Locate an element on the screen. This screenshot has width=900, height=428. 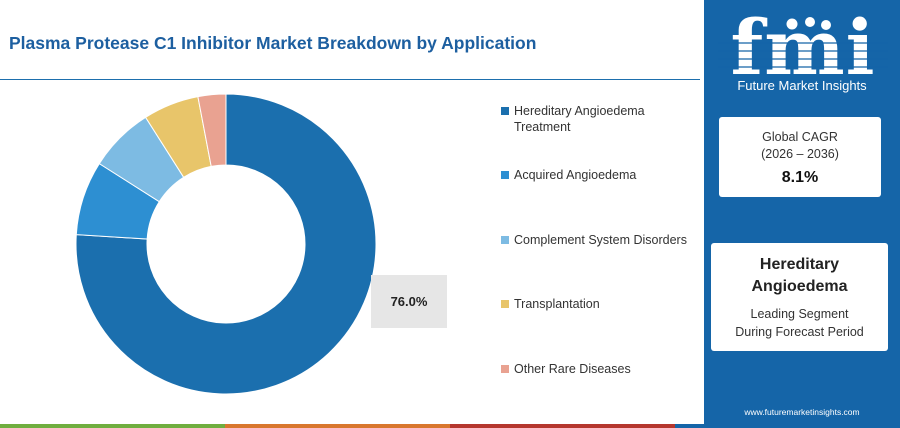
brand-name: fmi is located at coordinates (803, 50).